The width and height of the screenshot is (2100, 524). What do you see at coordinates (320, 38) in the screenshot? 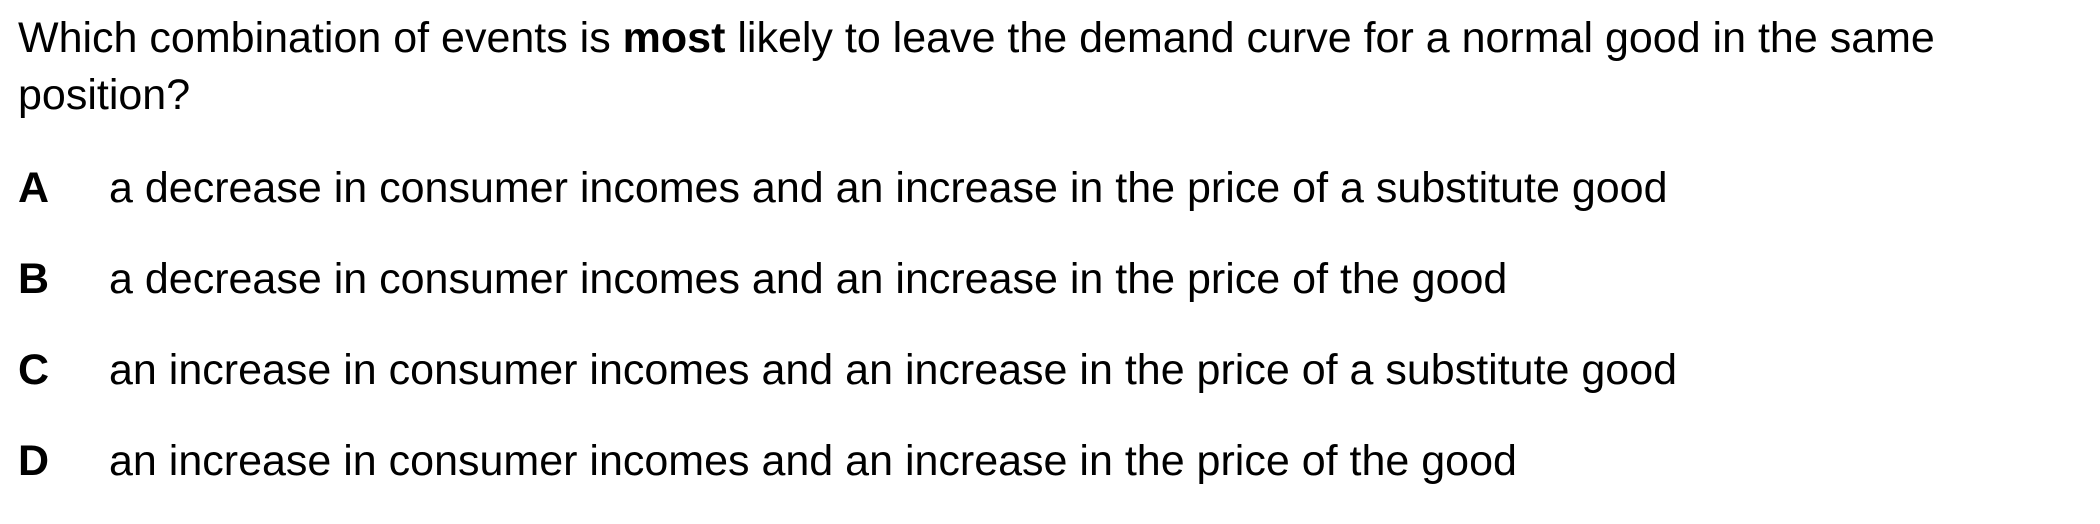
I see `question-text-start: Which combination of events is` at bounding box center [320, 38].